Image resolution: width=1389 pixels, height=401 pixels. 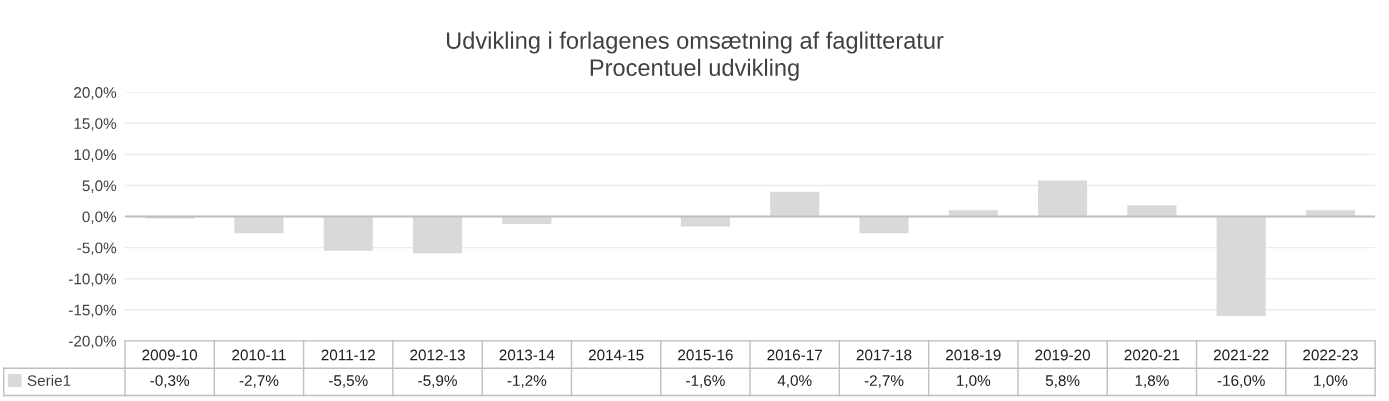 What do you see at coordinates (99, 186) in the screenshot?
I see `y-tick-label: 5,0%` at bounding box center [99, 186].